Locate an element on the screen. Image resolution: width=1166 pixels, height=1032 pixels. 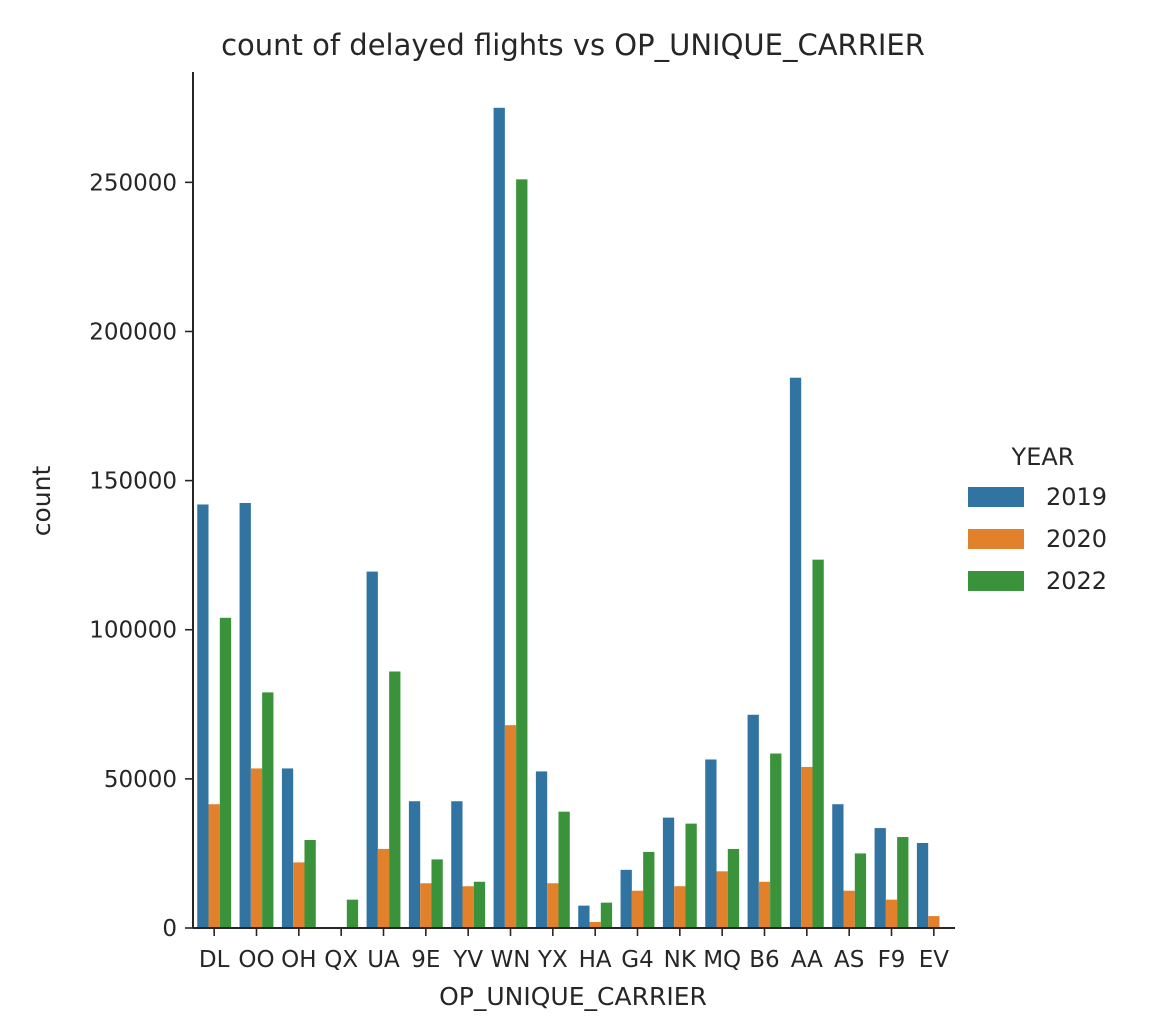
x-tick-label-f9: F9 is located at coordinates (892, 960).